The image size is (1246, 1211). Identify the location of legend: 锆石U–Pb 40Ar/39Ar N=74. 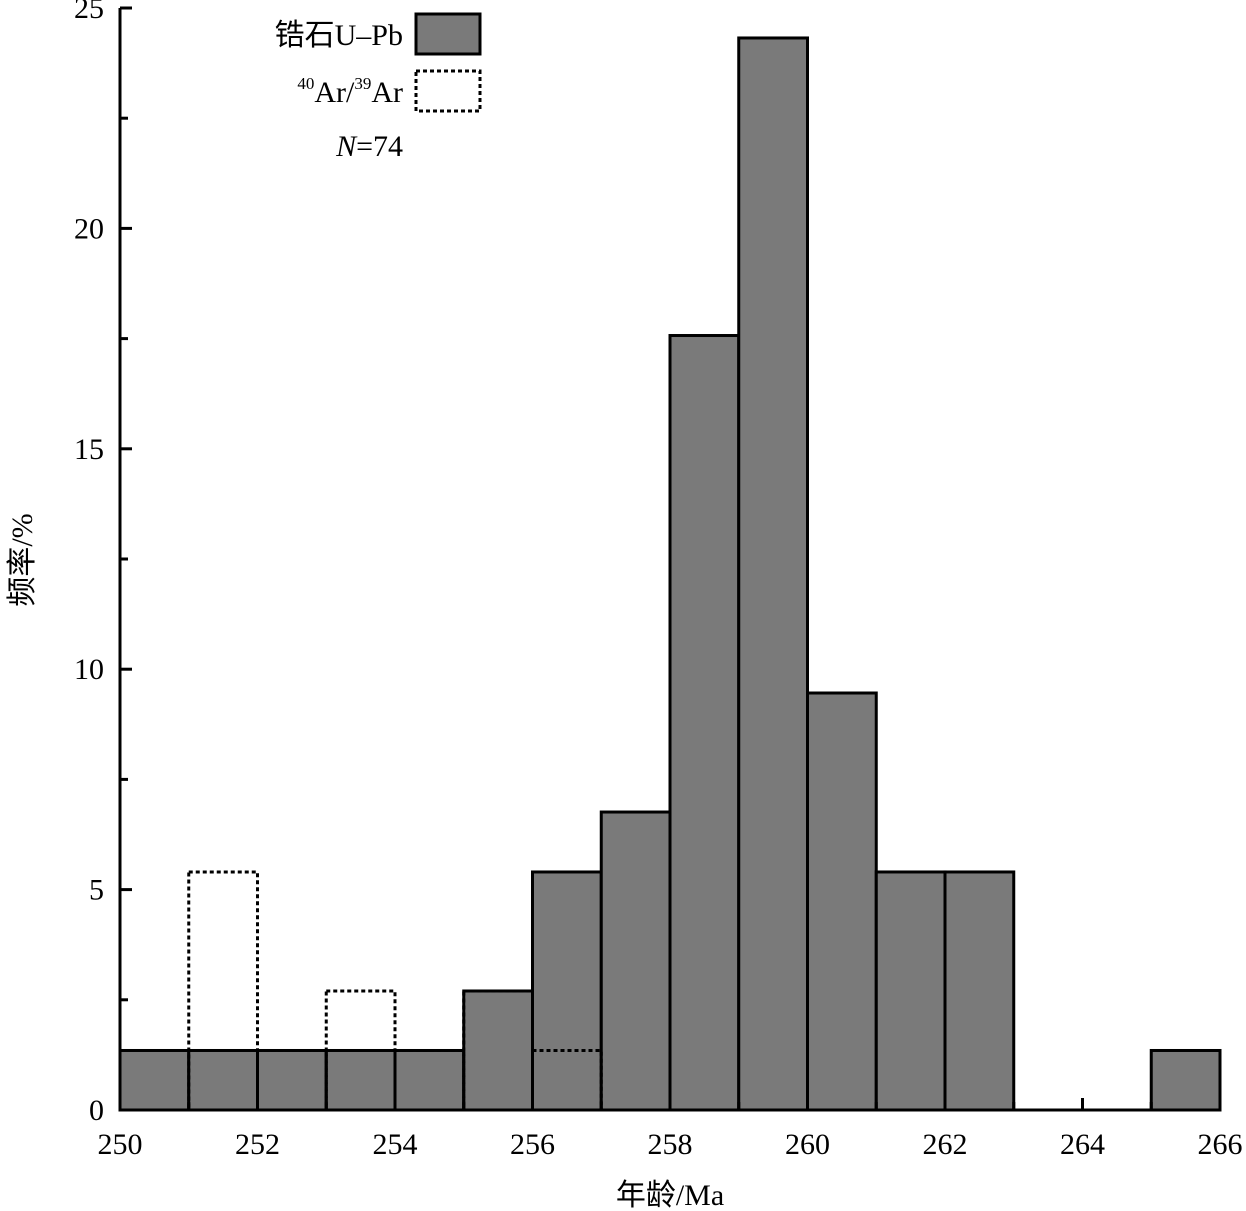
(378, 87).